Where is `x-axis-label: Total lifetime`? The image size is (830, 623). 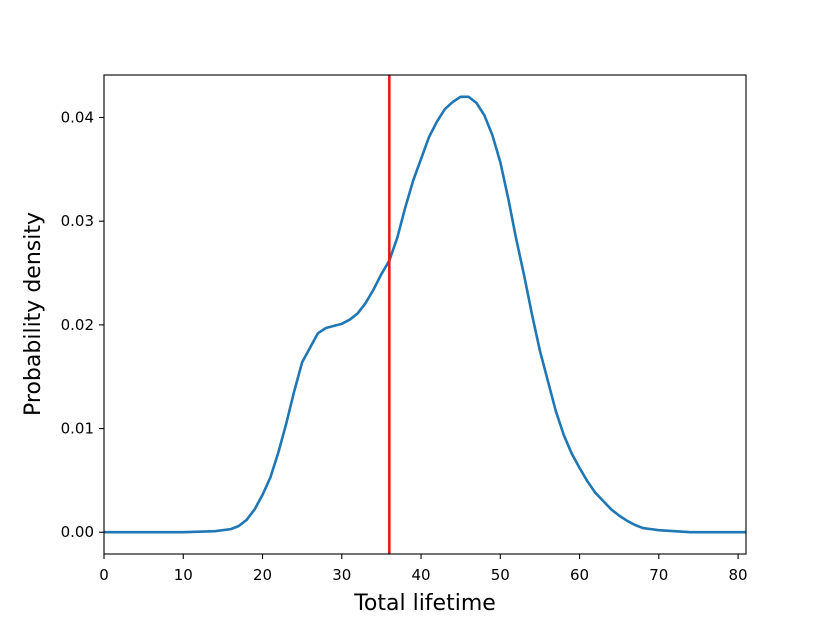
x-axis-label: Total lifetime is located at coordinates (424, 603).